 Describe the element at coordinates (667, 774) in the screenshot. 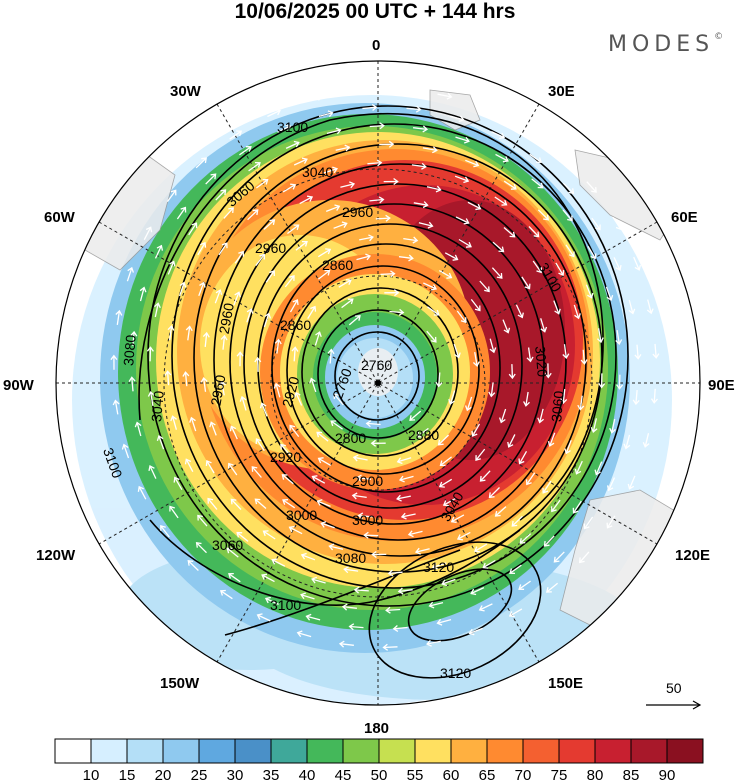

I see `colorbar-label: 90` at that location.